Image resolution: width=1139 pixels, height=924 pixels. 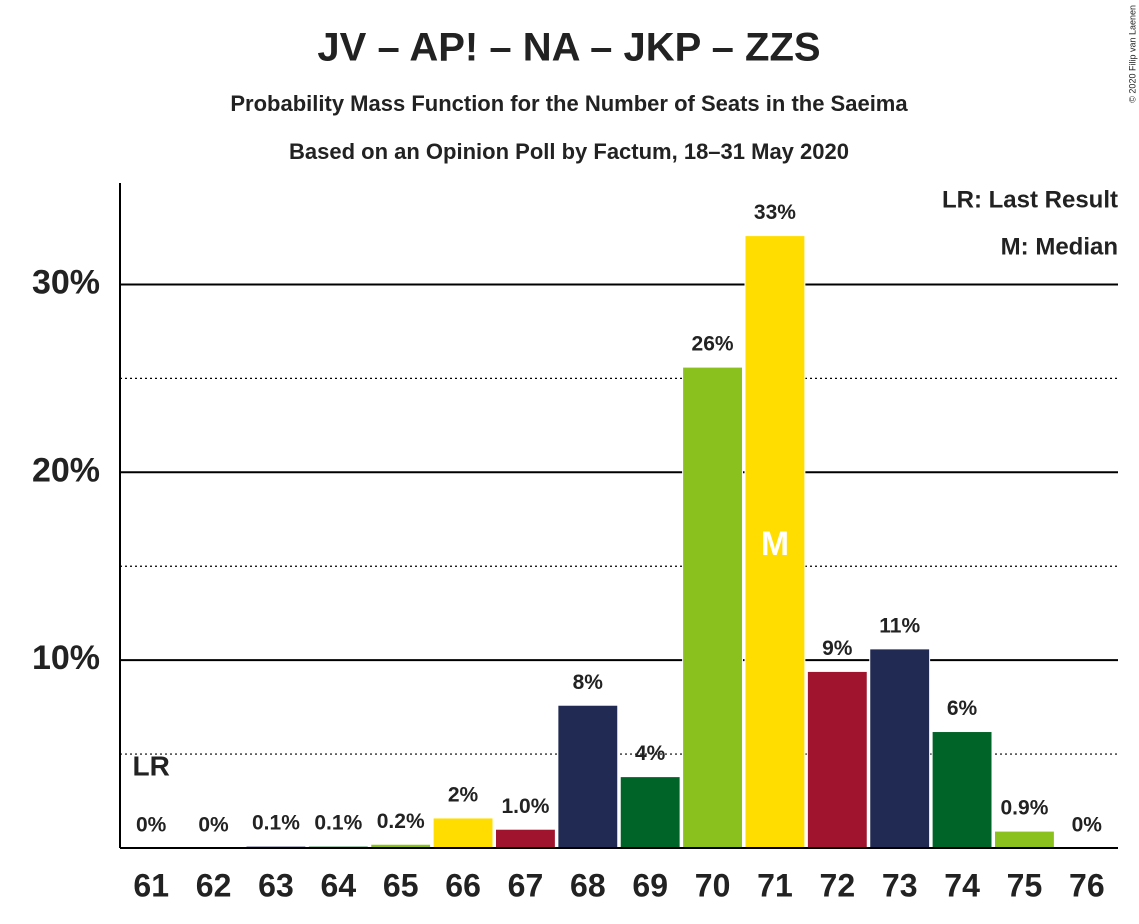 What do you see at coordinates (838, 885) in the screenshot?
I see `x-tick-label: 72` at bounding box center [838, 885].